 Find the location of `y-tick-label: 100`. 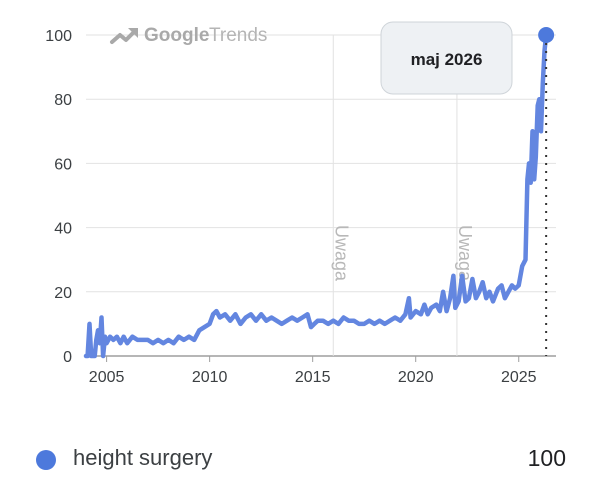

y-tick-label: 100 is located at coordinates (58, 36).